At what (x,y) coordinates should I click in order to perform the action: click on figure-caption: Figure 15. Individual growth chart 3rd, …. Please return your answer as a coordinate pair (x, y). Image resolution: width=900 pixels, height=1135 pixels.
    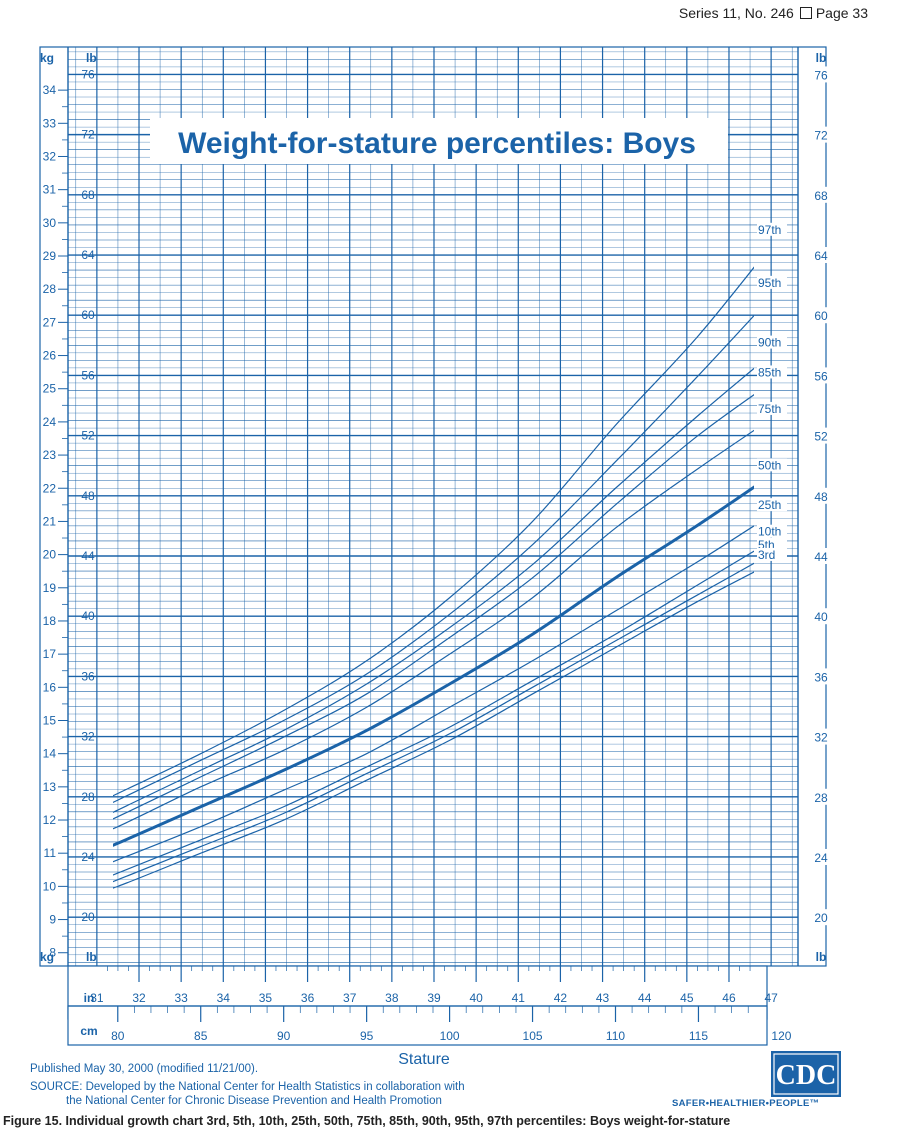
    Looking at the image, I should click on (367, 1121).